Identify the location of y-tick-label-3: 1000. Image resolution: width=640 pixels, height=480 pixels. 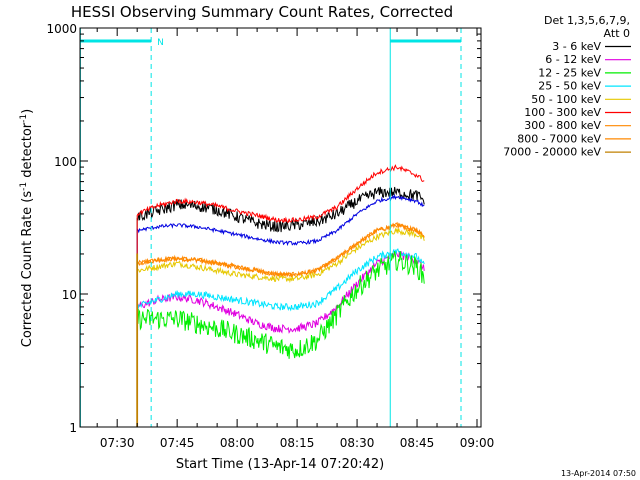
(61, 29).